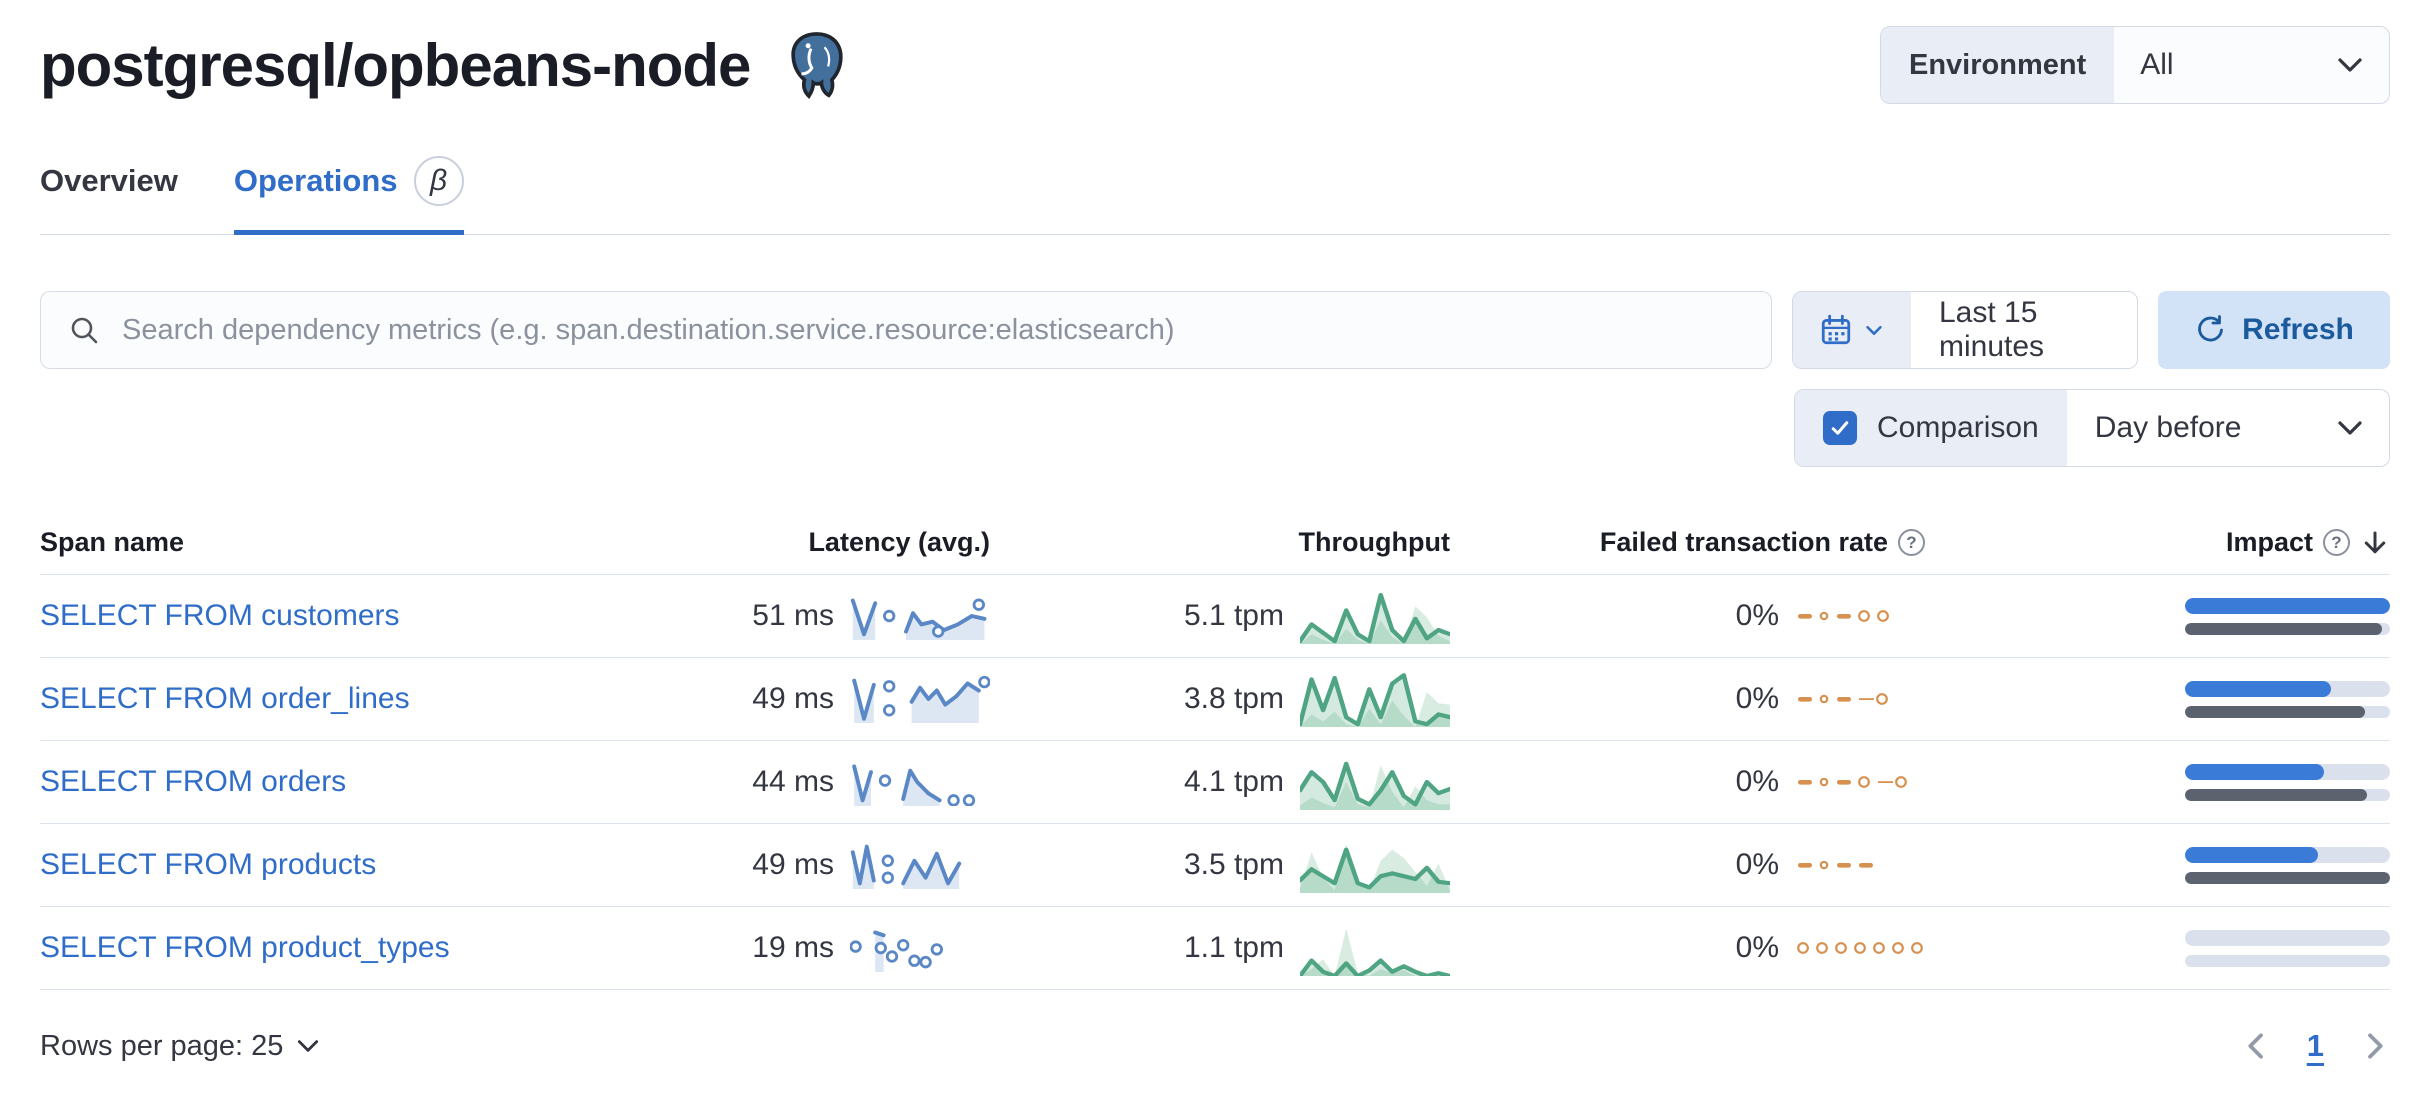 This screenshot has width=2430, height=1104. I want to click on span-link: SELECT FROM product_types, so click(245, 947).